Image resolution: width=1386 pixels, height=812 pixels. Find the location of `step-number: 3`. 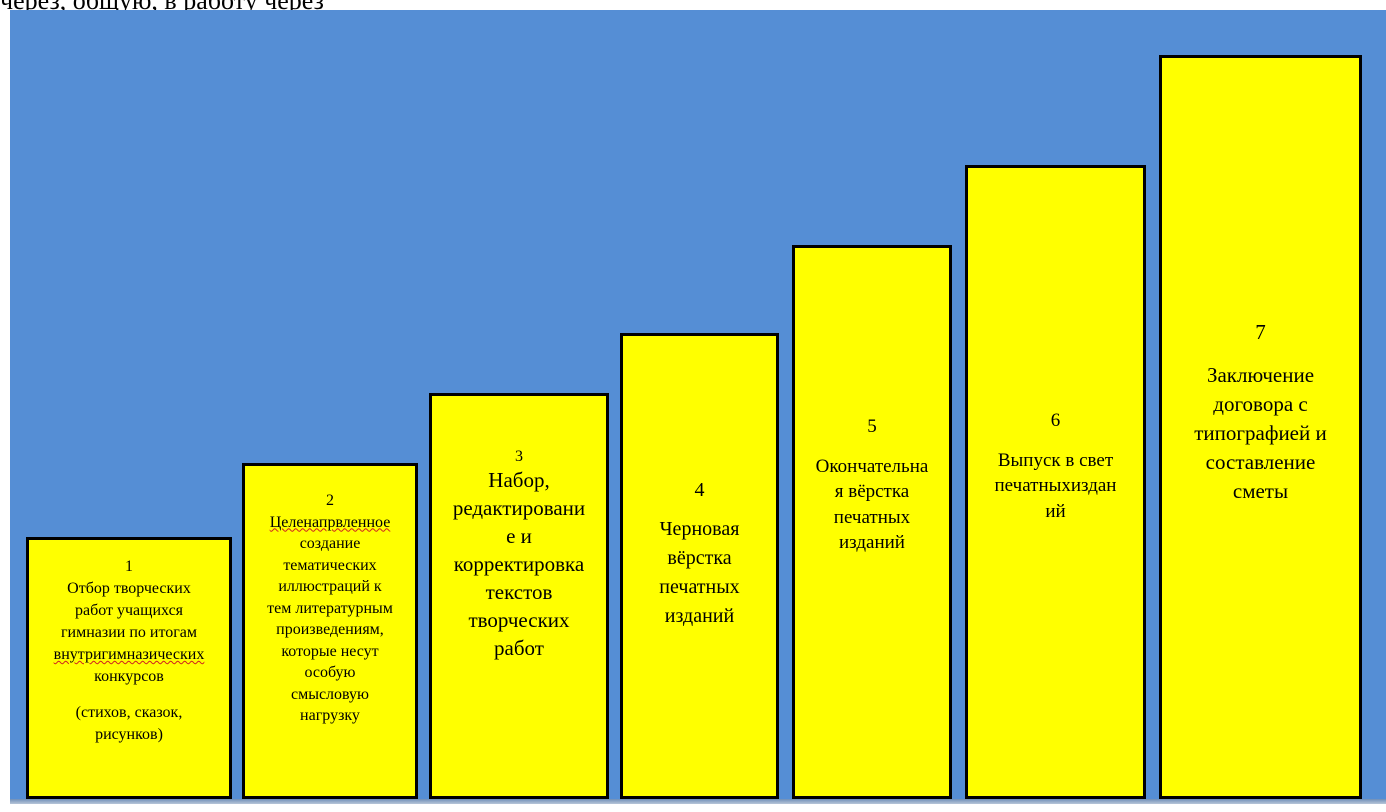

step-number: 3 is located at coordinates (519, 456).